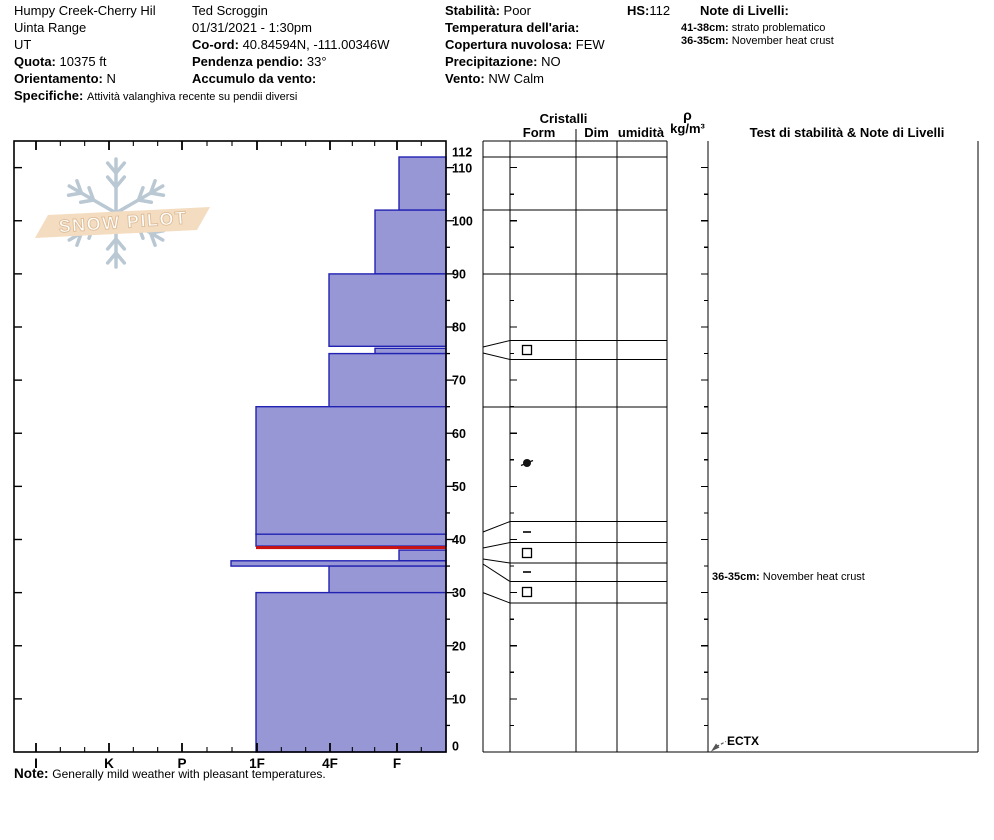  I want to click on elevation-value: 10375 ft, so click(83, 61).